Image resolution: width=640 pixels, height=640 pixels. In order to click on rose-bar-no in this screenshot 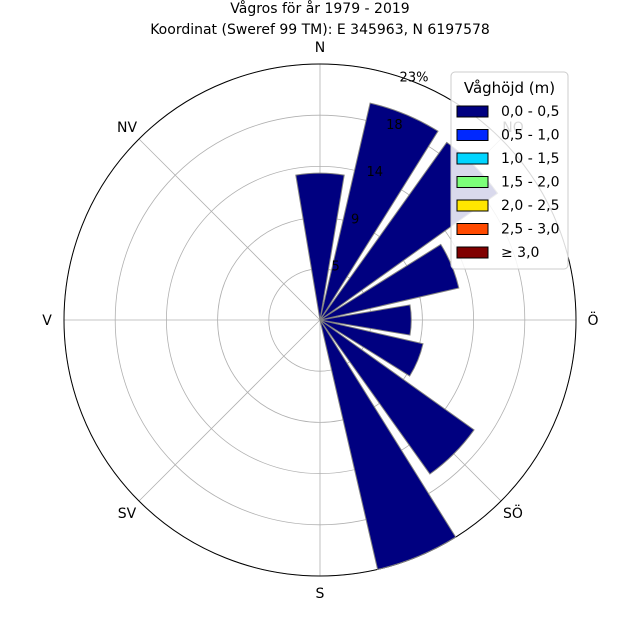, I will do `click(379, 211)`.